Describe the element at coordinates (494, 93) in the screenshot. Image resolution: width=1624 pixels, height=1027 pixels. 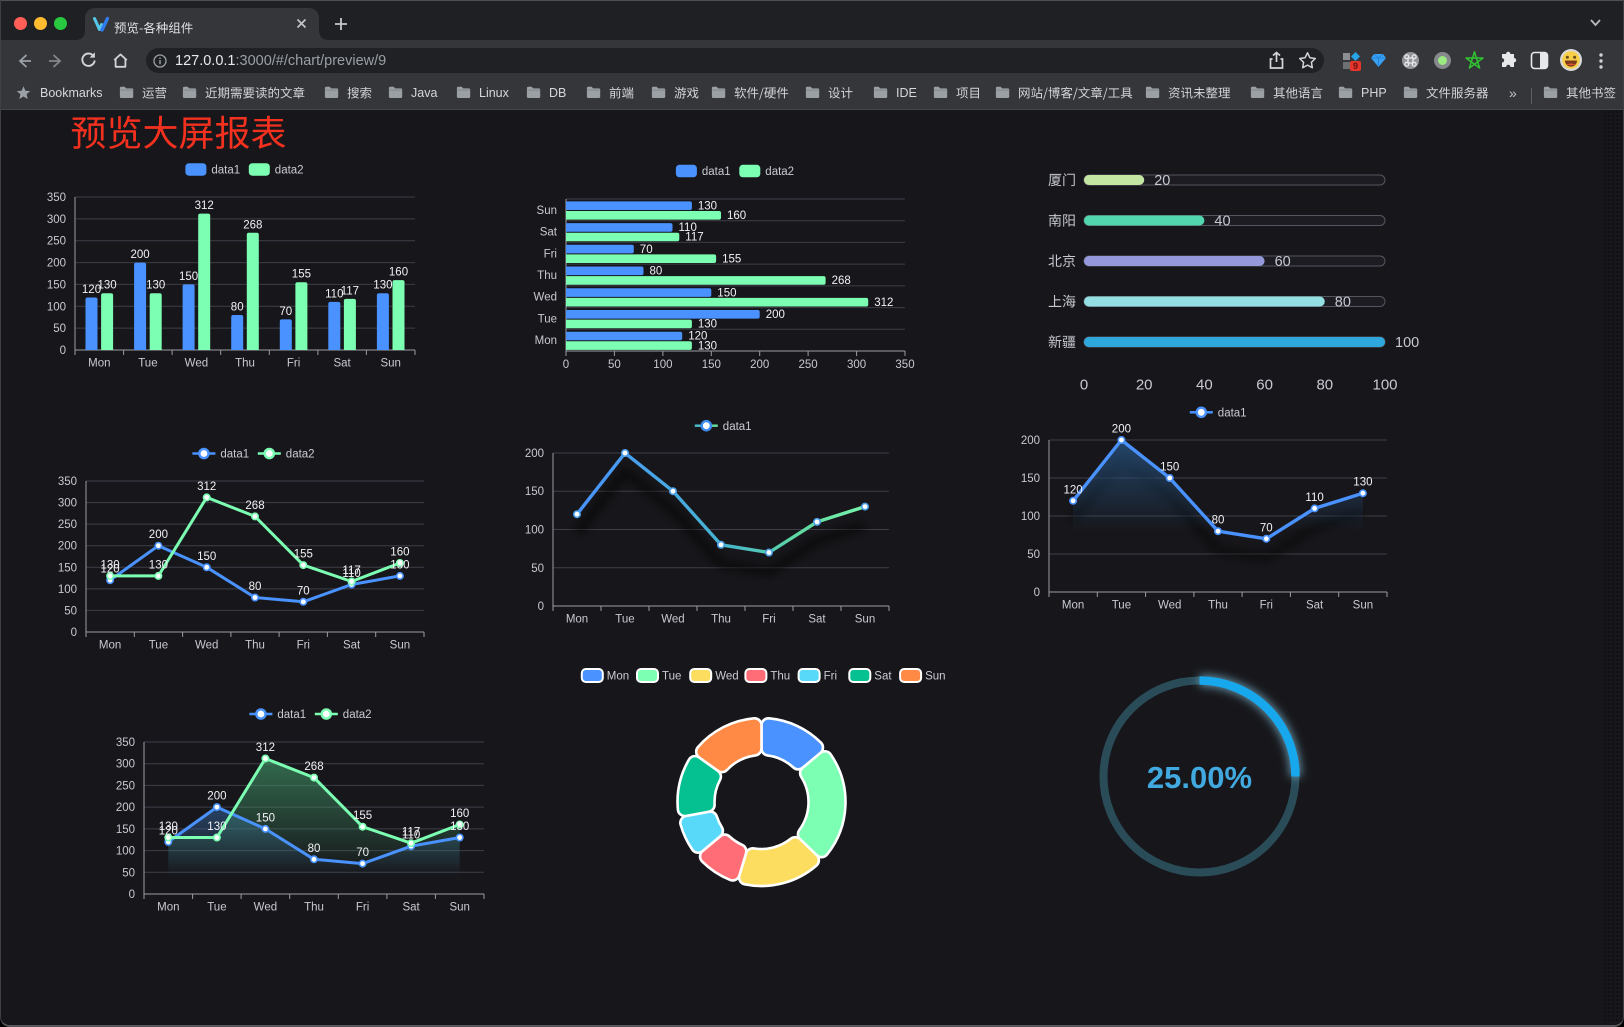
I see `svg-text: Linux` at that location.